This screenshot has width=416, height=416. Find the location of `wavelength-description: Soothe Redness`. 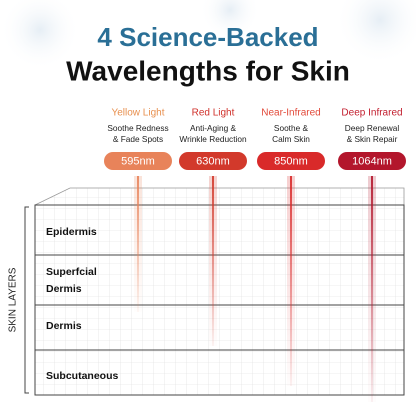

wavelength-description: Soothe Redness is located at coordinates (137, 128).